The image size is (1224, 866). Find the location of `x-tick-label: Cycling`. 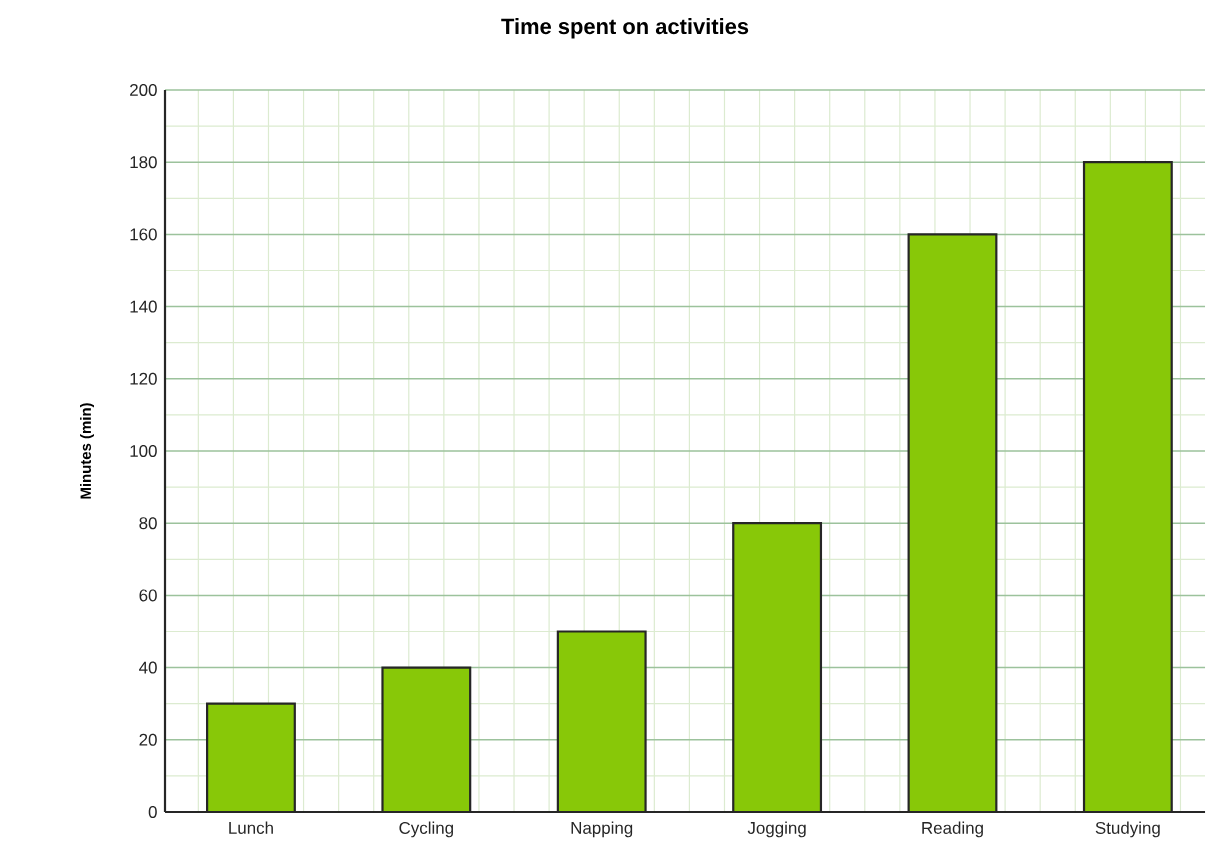

x-tick-label: Cycling is located at coordinates (426, 829).